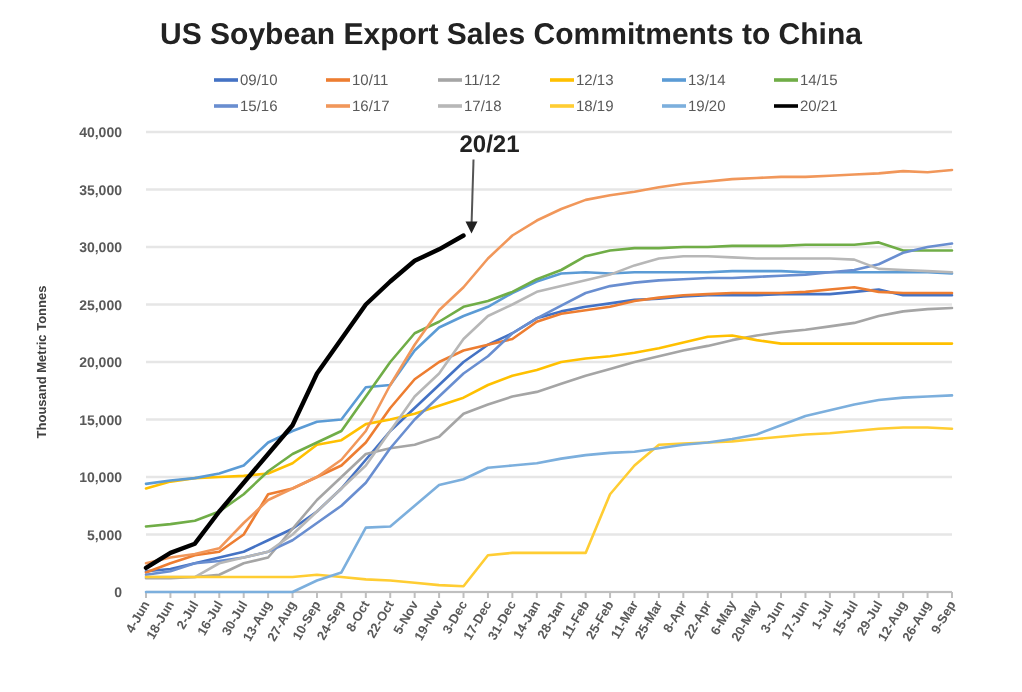 The image size is (1022, 692). What do you see at coordinates (490, 143) in the screenshot?
I see `annotation: 20/21` at bounding box center [490, 143].